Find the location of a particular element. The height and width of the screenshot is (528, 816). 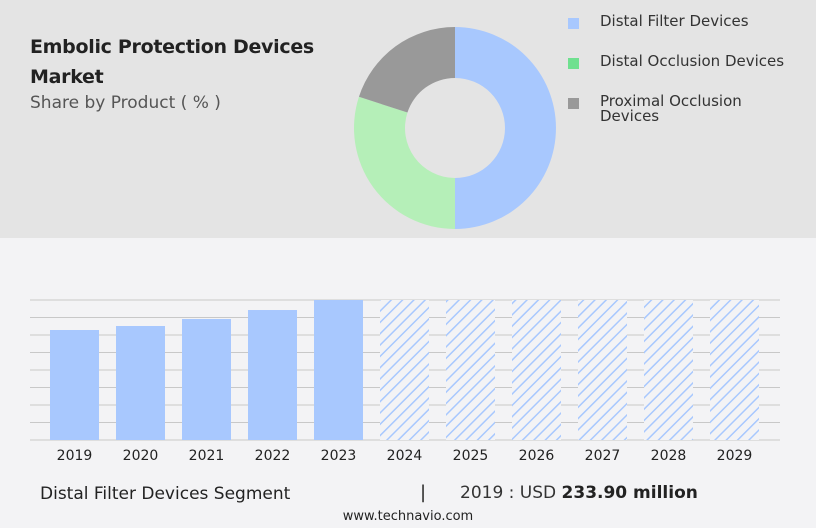

legend-item: Proximal Occlusion Devices is located at coordinates (683, 109).